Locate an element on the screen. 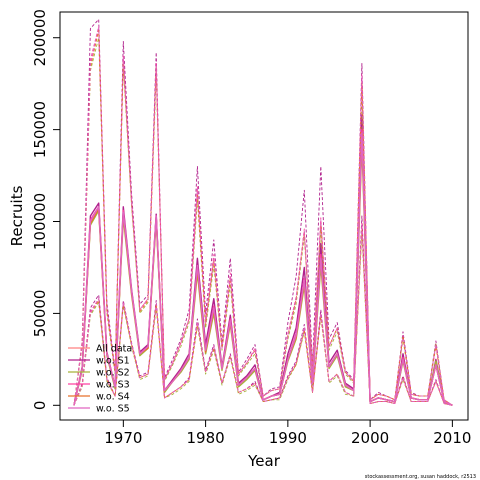  x-axis: 1970 1980 1990 2000 2010 is located at coordinates (287, 433).